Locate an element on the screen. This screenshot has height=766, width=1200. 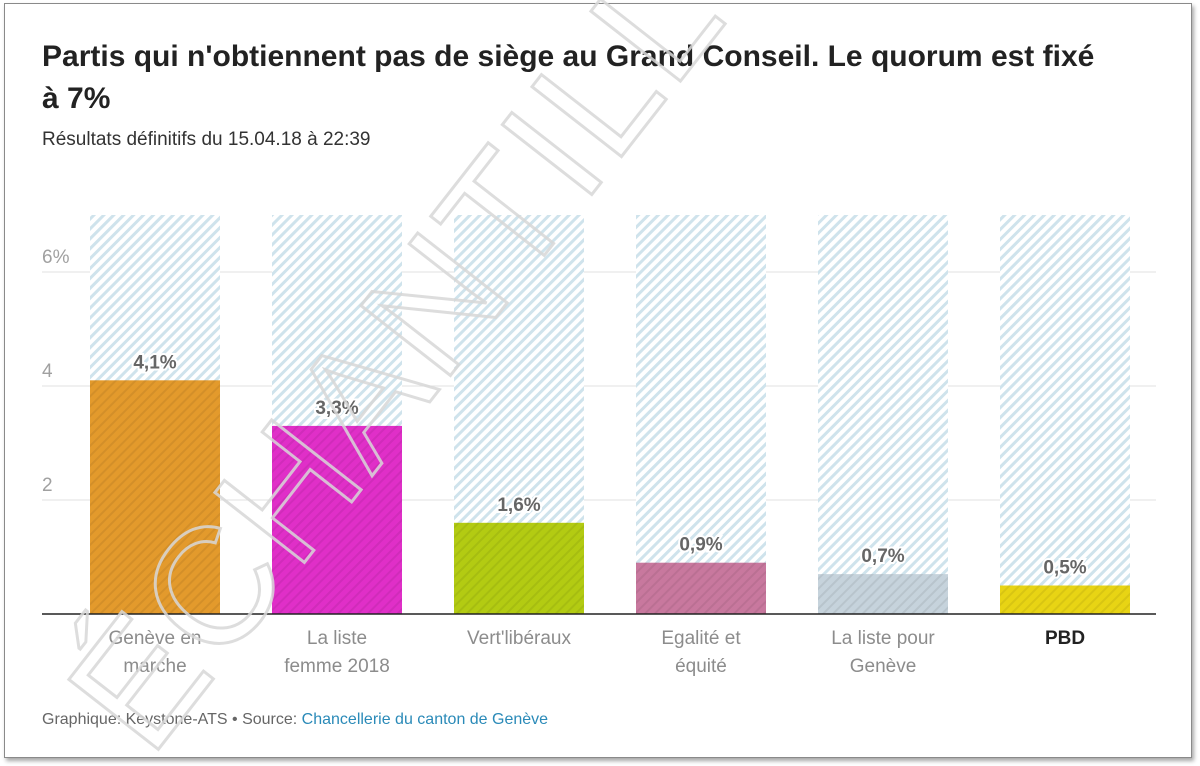
credit-text: Graphique: Keystone-ATS is located at coordinates (135, 719).